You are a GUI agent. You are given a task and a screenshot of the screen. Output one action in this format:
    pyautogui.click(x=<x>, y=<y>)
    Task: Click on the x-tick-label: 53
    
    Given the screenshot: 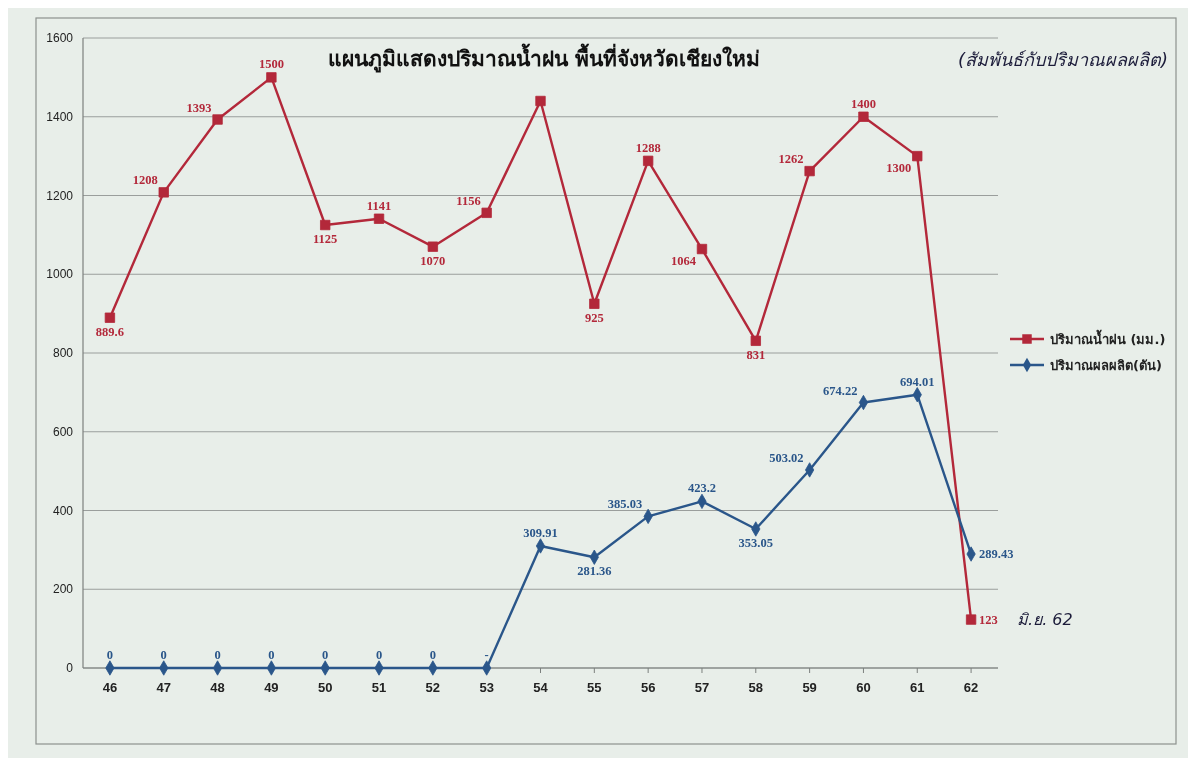 What is the action you would take?
    pyautogui.click(x=486, y=687)
    